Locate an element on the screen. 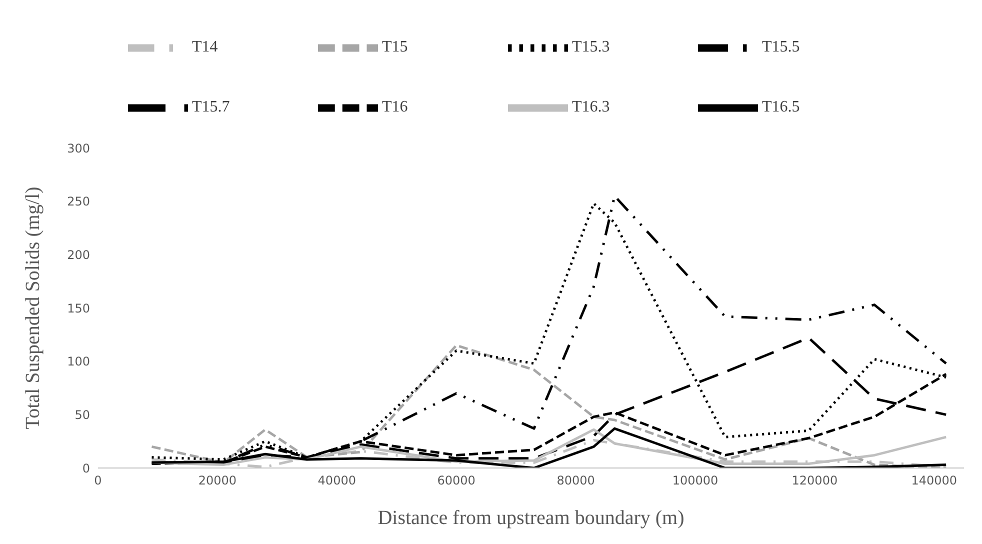 The image size is (982, 544). y-tick-label: 200 is located at coordinates (78, 255).